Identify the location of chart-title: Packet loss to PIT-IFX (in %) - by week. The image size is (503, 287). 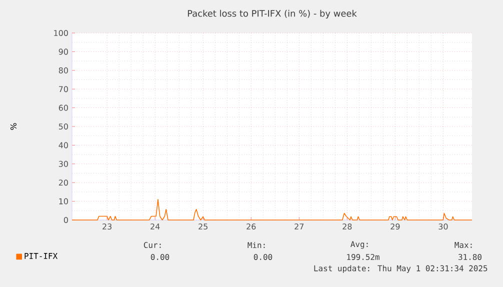
(272, 14).